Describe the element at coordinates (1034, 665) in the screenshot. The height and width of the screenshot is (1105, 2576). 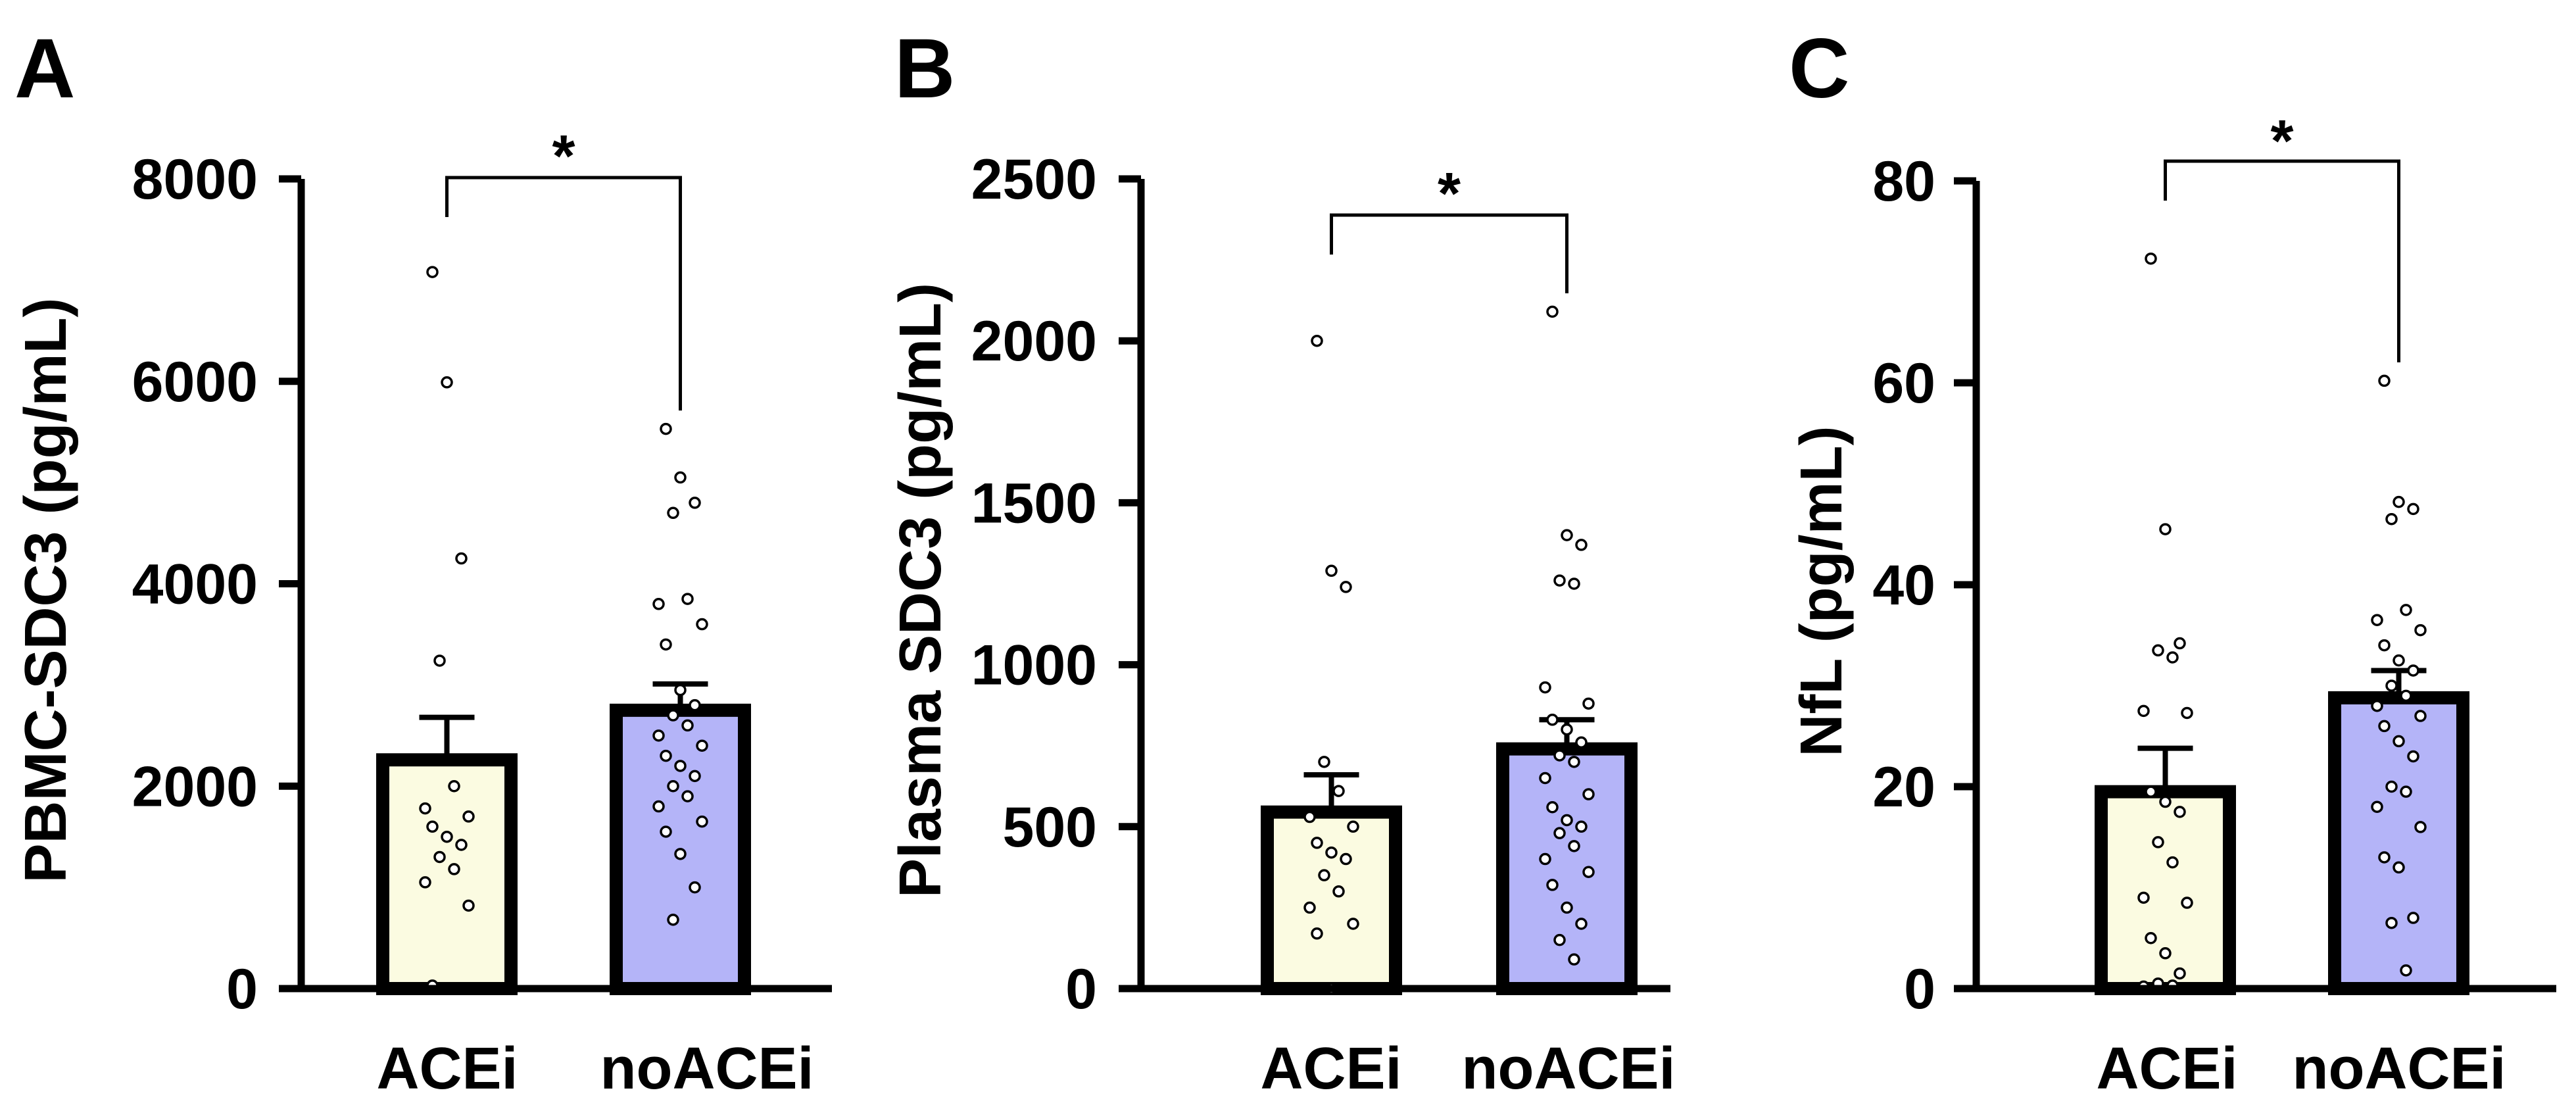
I see `y-tick-label: 1000` at that location.